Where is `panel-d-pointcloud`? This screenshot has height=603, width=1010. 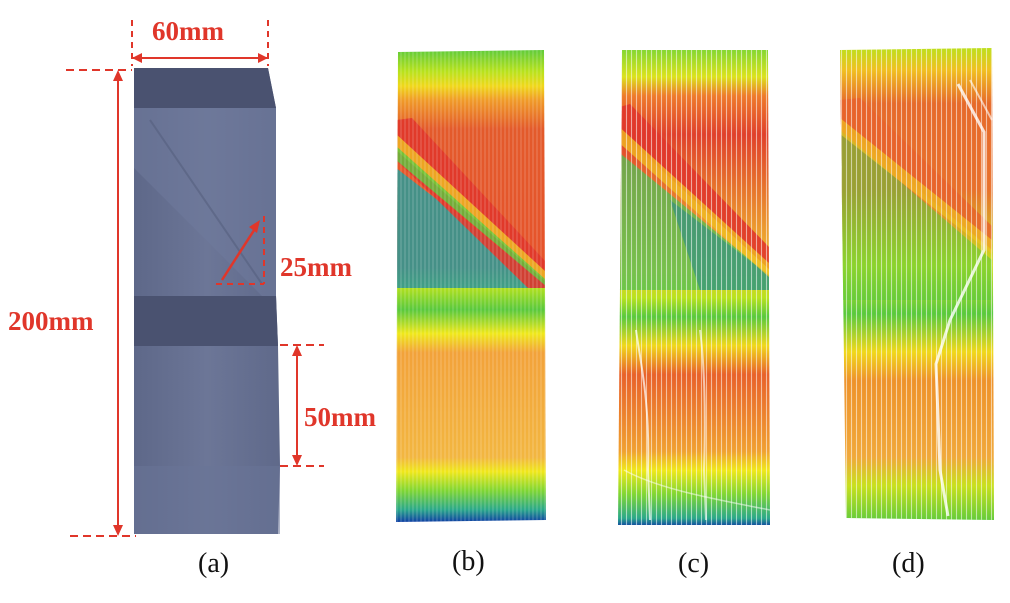
panel-d-pointcloud is located at coordinates (917, 284).